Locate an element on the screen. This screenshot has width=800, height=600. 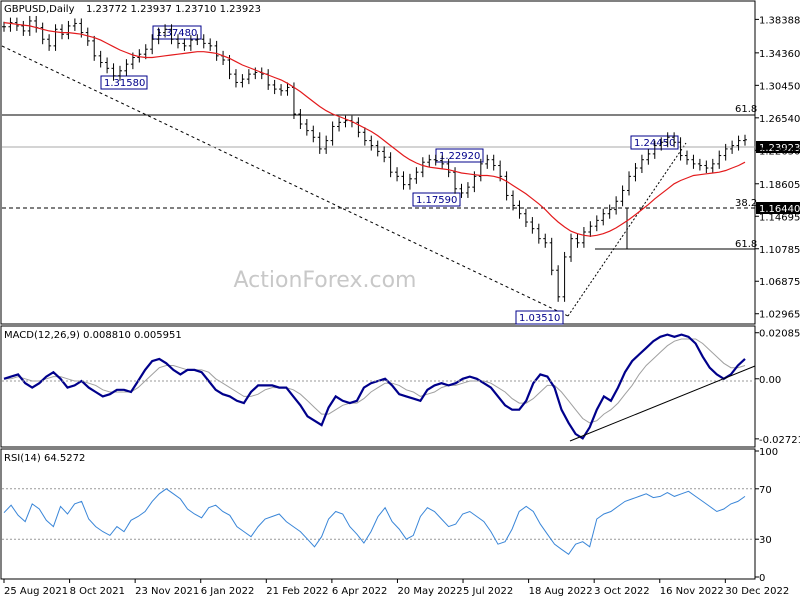
svg-text: 1.23923 is located at coordinates (779, 148).